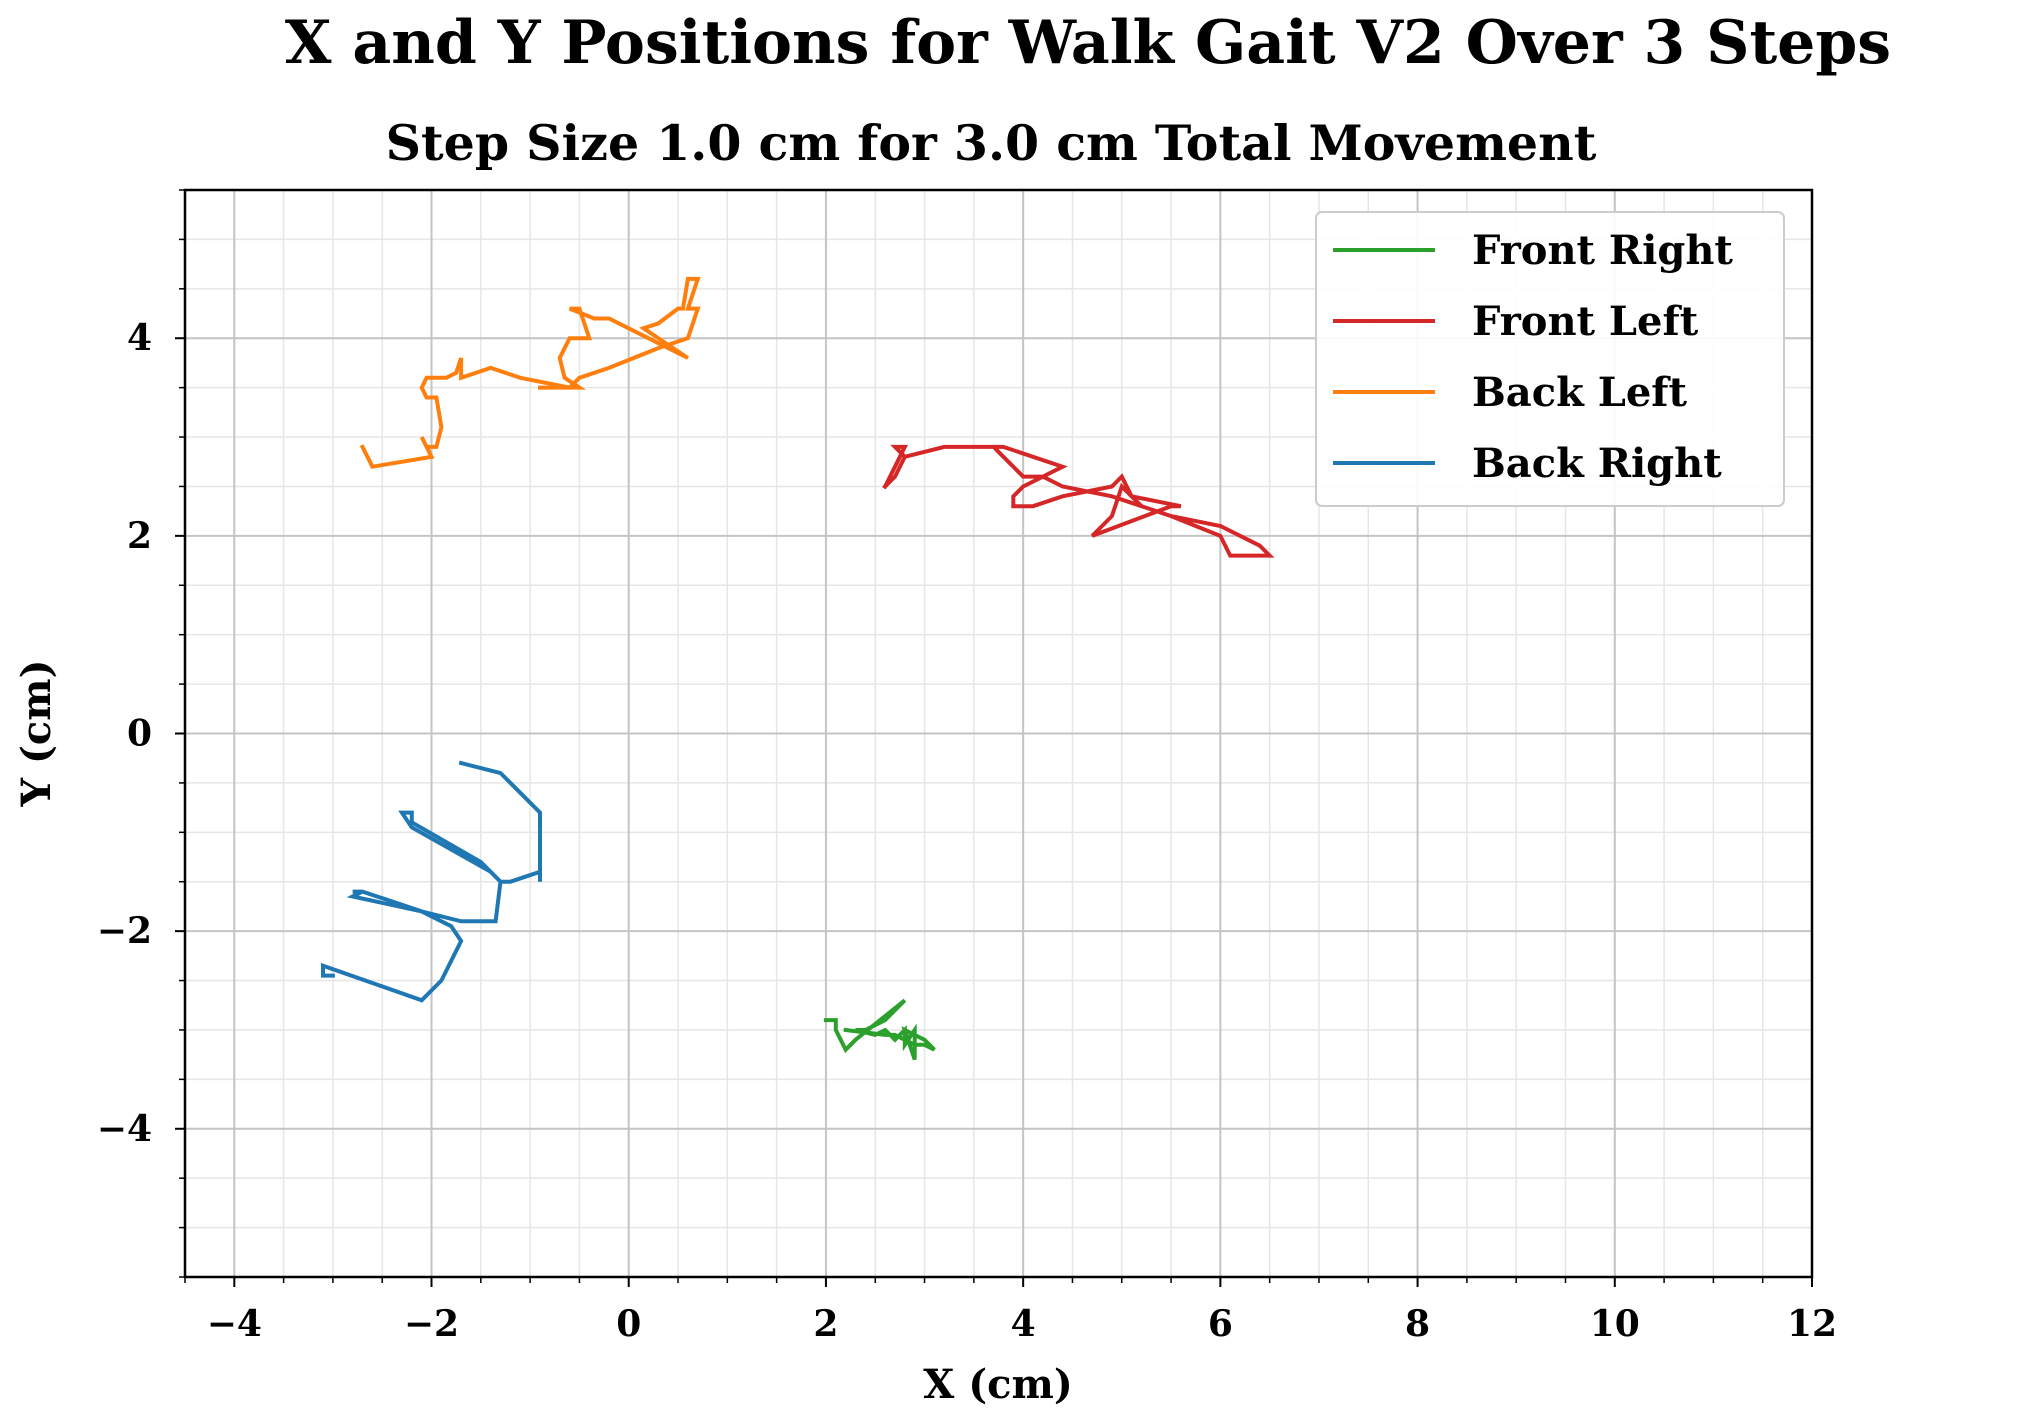  I want to click on legend-box, so click(1550, 359).